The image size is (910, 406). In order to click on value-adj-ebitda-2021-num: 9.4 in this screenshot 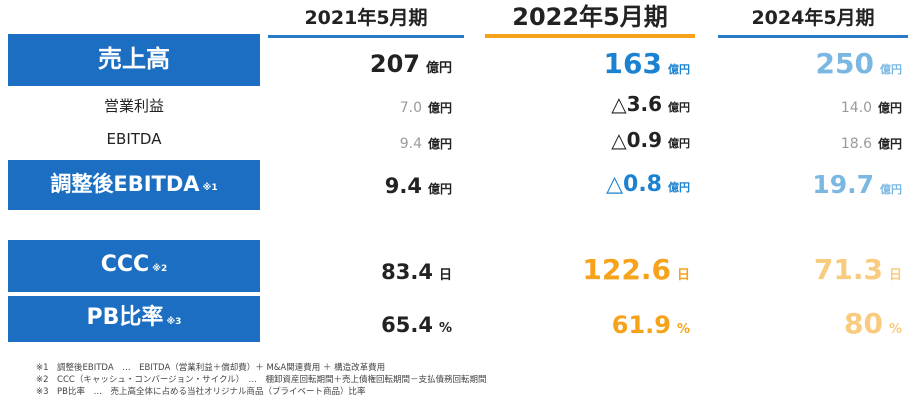, I will do `click(403, 186)`.